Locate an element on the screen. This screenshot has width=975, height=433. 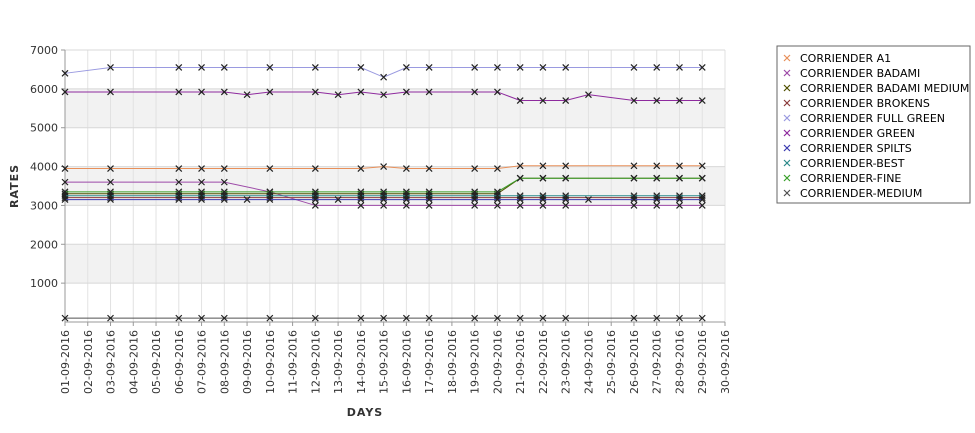
legend-item: CORRIENDER-MEDIUM is located at coordinates (852, 193).